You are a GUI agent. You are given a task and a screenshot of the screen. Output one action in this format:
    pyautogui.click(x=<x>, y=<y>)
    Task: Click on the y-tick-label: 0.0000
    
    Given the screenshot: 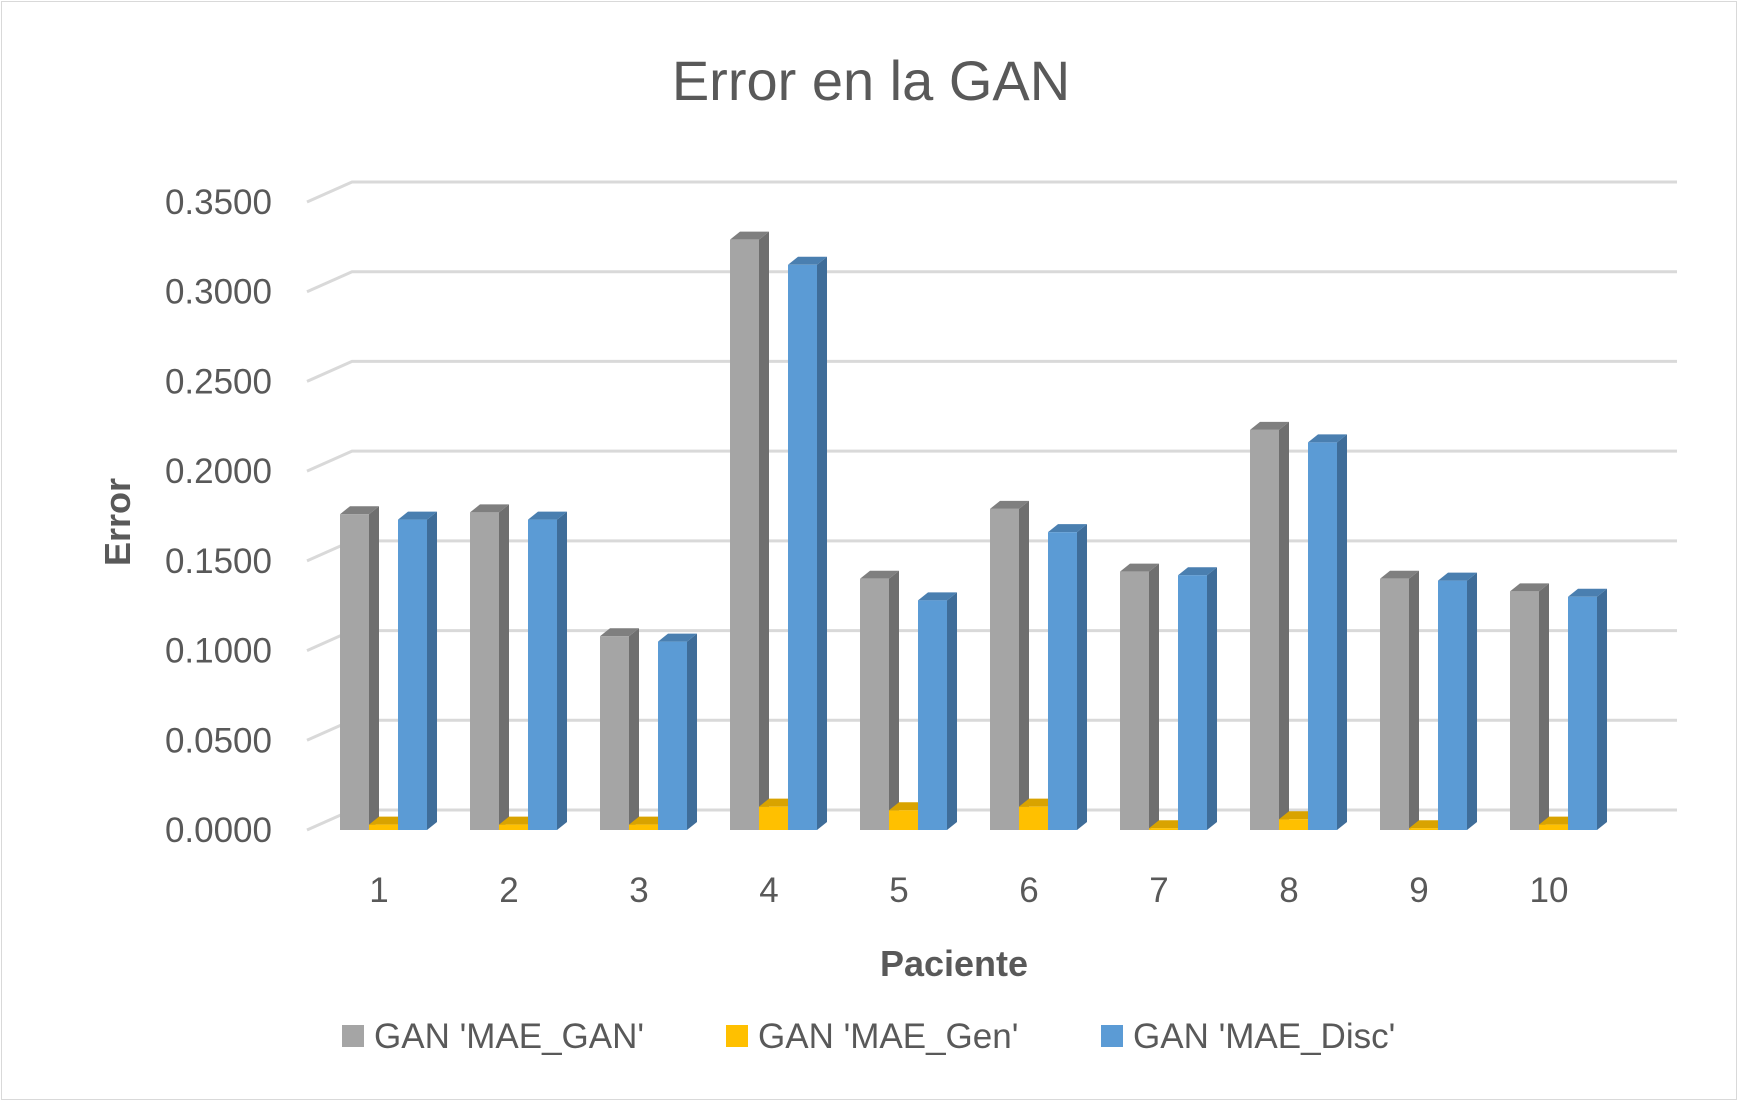 What is the action you would take?
    pyautogui.click(x=218, y=830)
    